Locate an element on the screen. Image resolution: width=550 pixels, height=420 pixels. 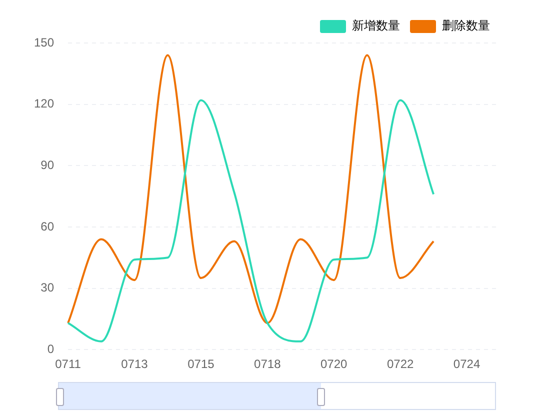
legend-label: 删除数量 is located at coordinates (466, 25).